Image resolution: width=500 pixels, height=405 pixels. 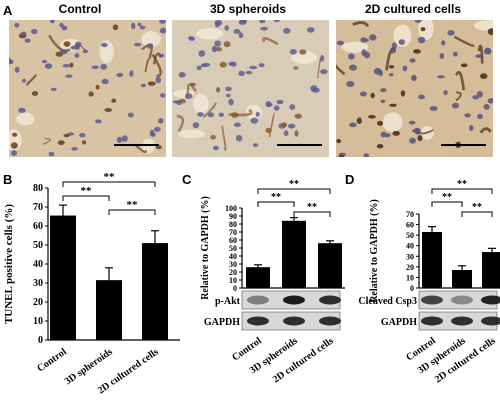 I want to click on y-tick-label: 80, so click(x=38, y=188).